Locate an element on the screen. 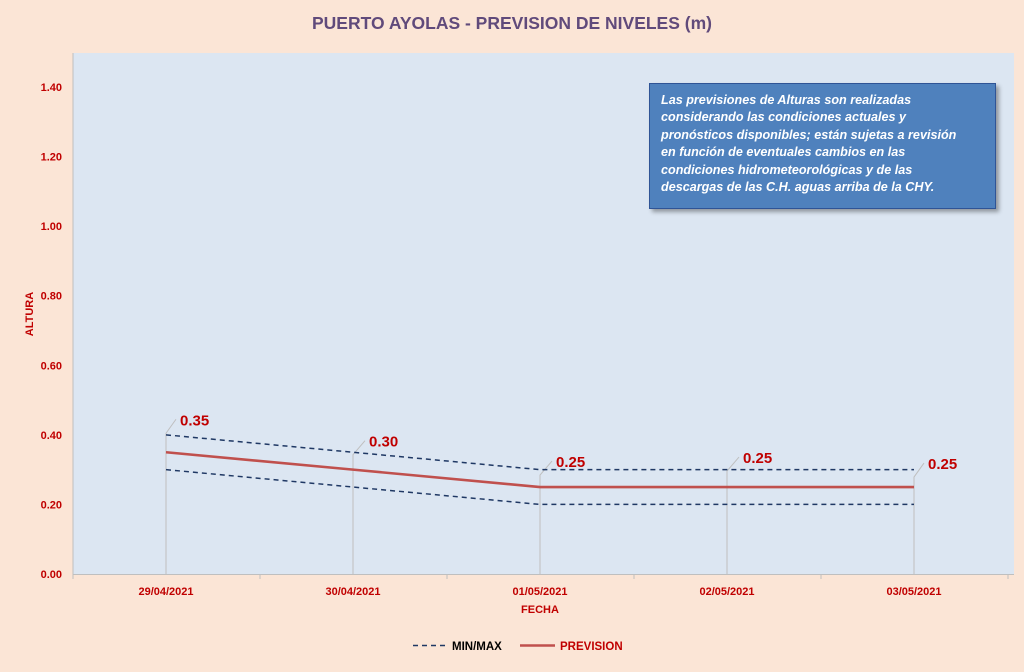 This screenshot has height=672, width=1024. x-tick-label: 30/04/2021 is located at coordinates (352, 592).